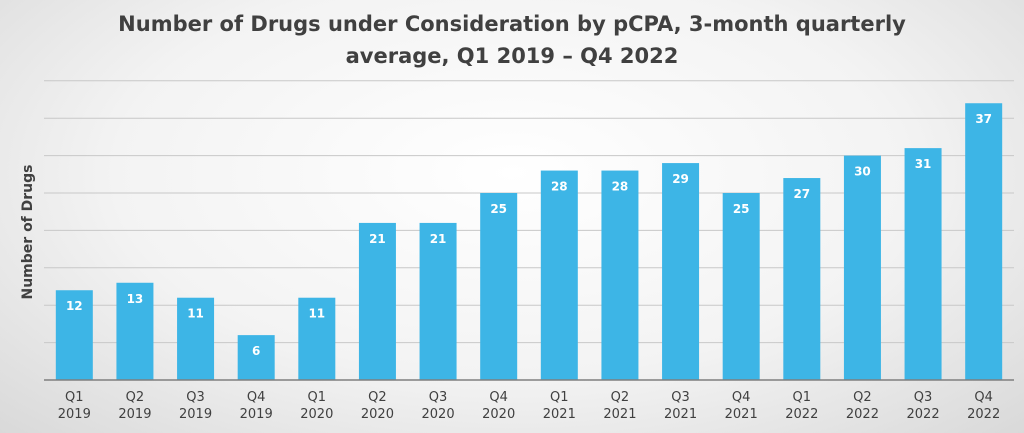 The image size is (1024, 433). What do you see at coordinates (802, 279) in the screenshot?
I see `bar-q1-2022` at bounding box center [802, 279].